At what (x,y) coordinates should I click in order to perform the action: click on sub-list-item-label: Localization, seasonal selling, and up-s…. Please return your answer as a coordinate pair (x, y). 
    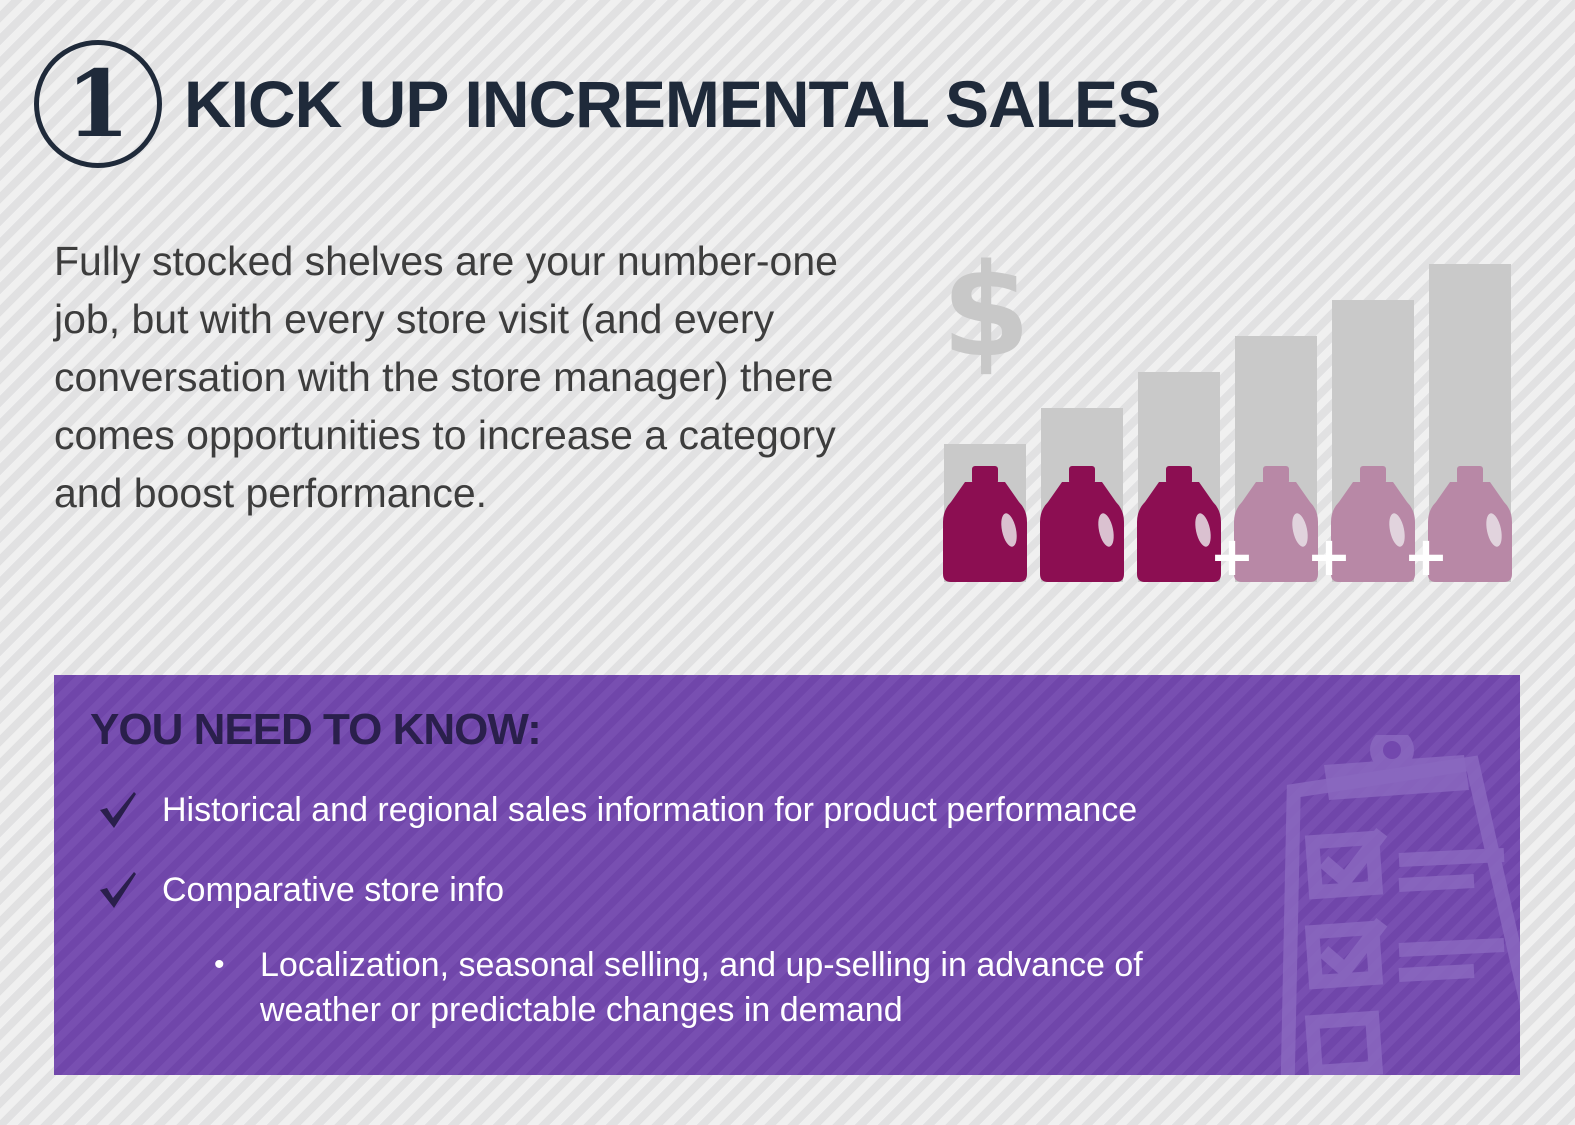
    Looking at the image, I should click on (701, 987).